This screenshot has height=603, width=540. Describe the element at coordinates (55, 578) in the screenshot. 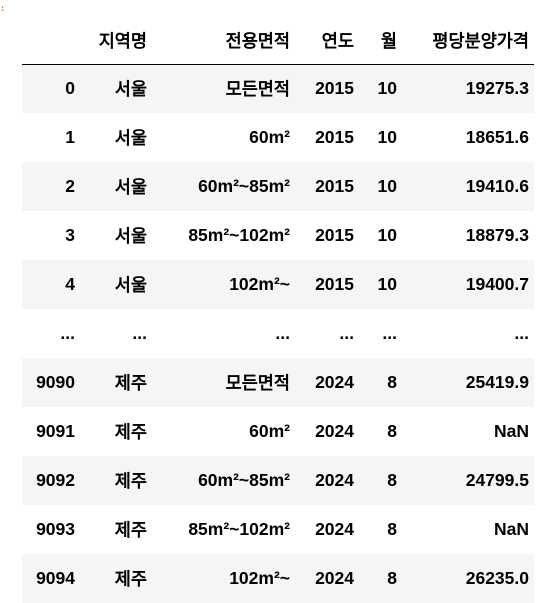

I see `row-index: 9094` at that location.